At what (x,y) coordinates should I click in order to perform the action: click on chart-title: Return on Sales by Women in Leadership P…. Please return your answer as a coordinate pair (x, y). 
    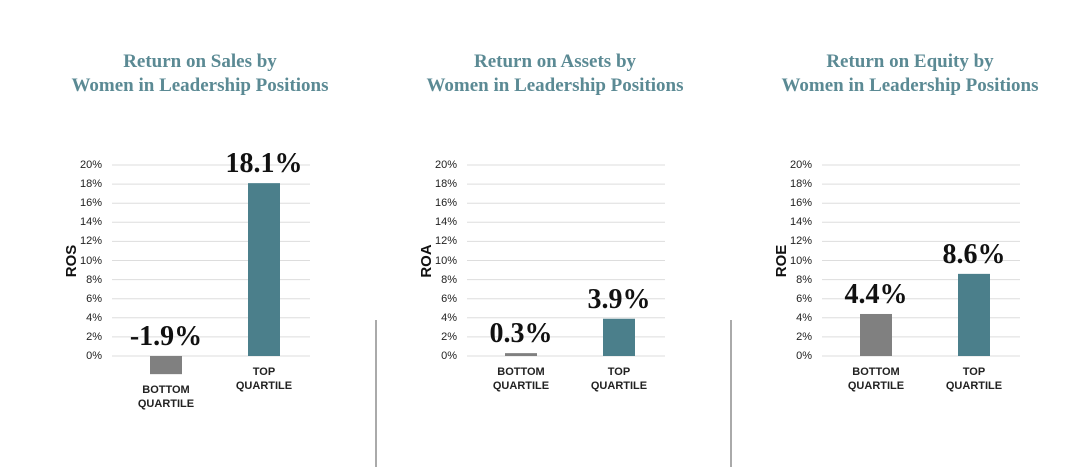
    Looking at the image, I should click on (200, 73).